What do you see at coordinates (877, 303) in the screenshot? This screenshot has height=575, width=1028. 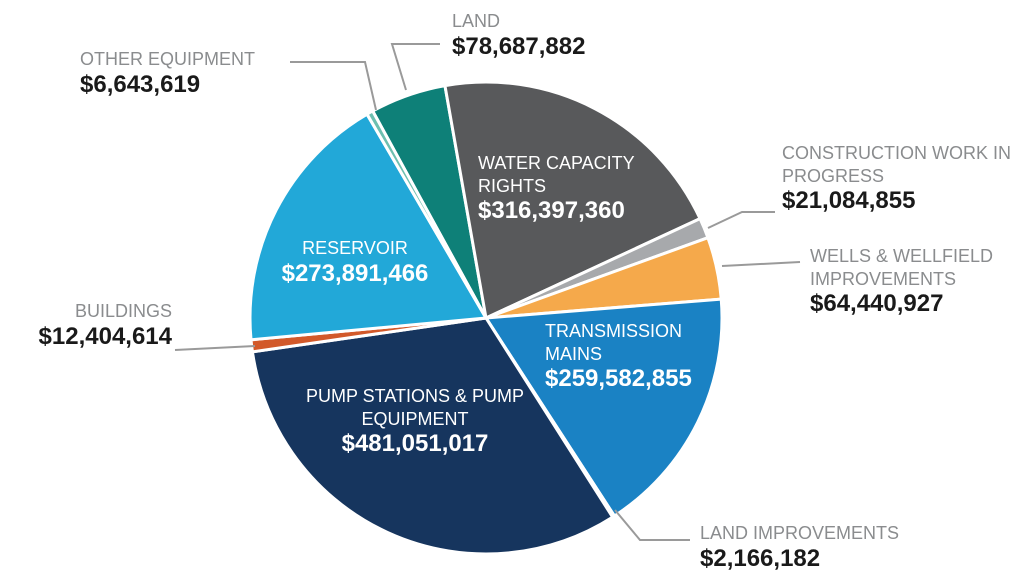 I see `slice-value: $64,440,927` at bounding box center [877, 303].